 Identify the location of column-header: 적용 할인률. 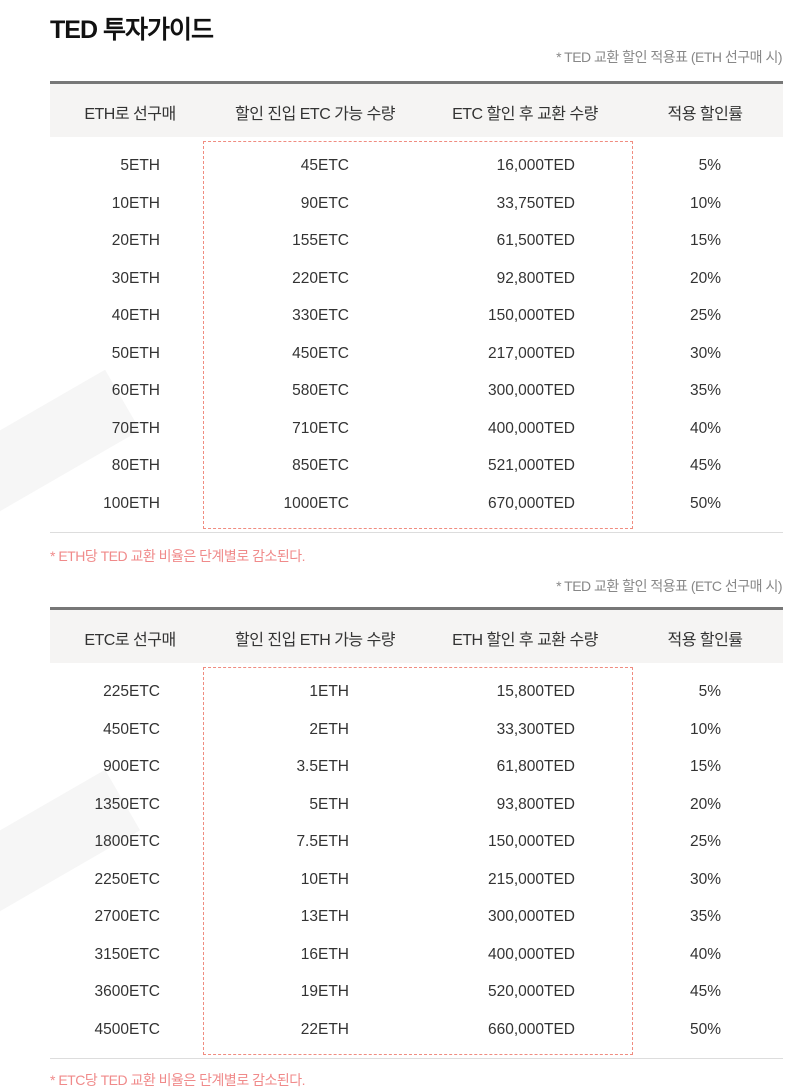
(705, 640).